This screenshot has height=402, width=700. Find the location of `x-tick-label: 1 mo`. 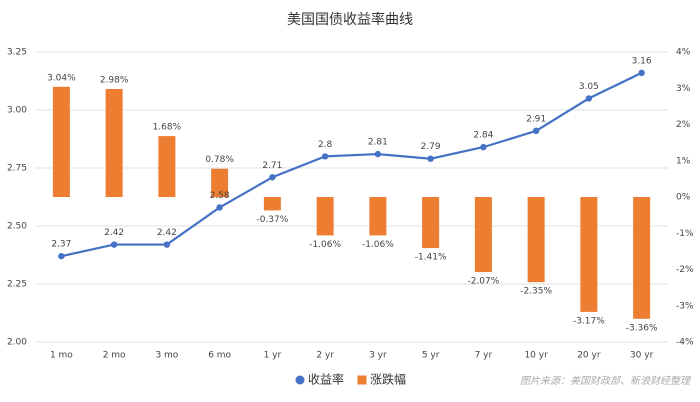

x-tick-label: 1 mo is located at coordinates (61, 356).